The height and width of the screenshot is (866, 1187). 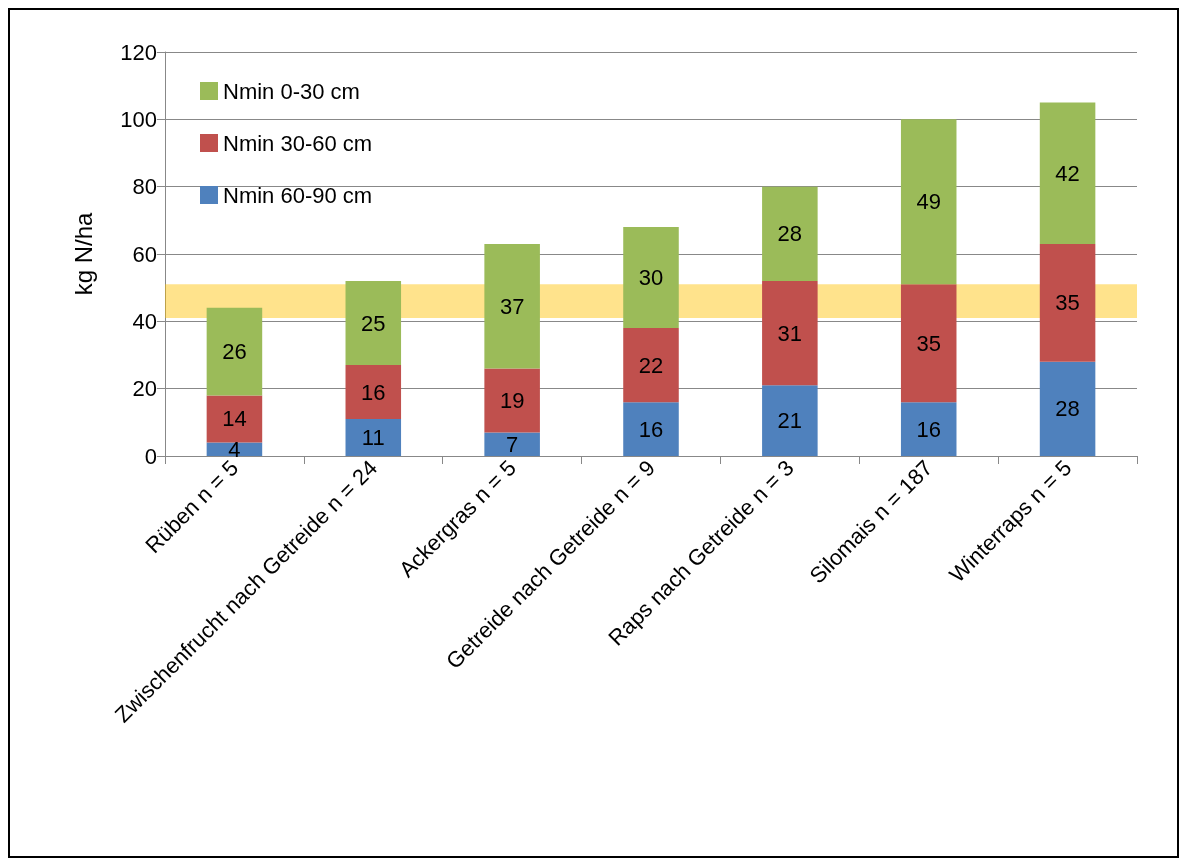 I want to click on data-label: 14, so click(x=234, y=419).